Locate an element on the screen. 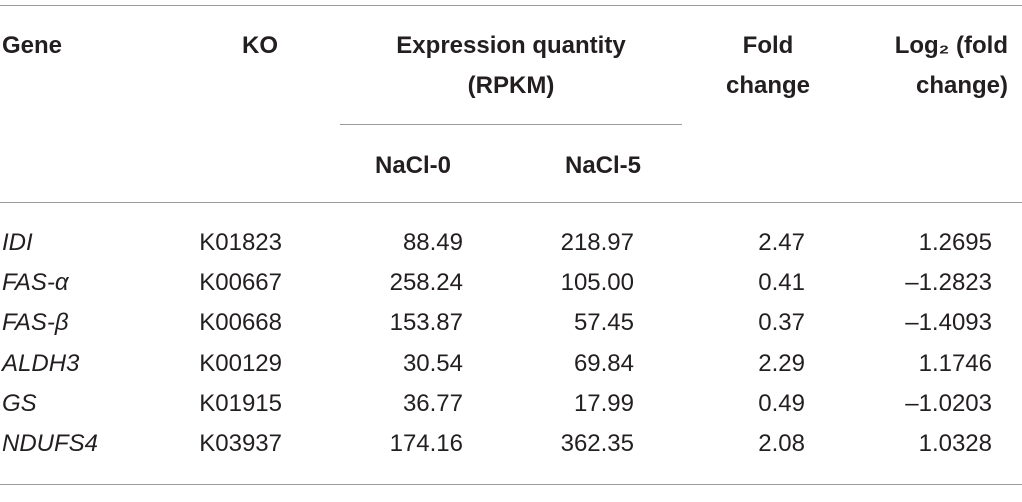 Image resolution: width=1022 pixels, height=502 pixels. cell-gene: IDI is located at coordinates (17, 242).